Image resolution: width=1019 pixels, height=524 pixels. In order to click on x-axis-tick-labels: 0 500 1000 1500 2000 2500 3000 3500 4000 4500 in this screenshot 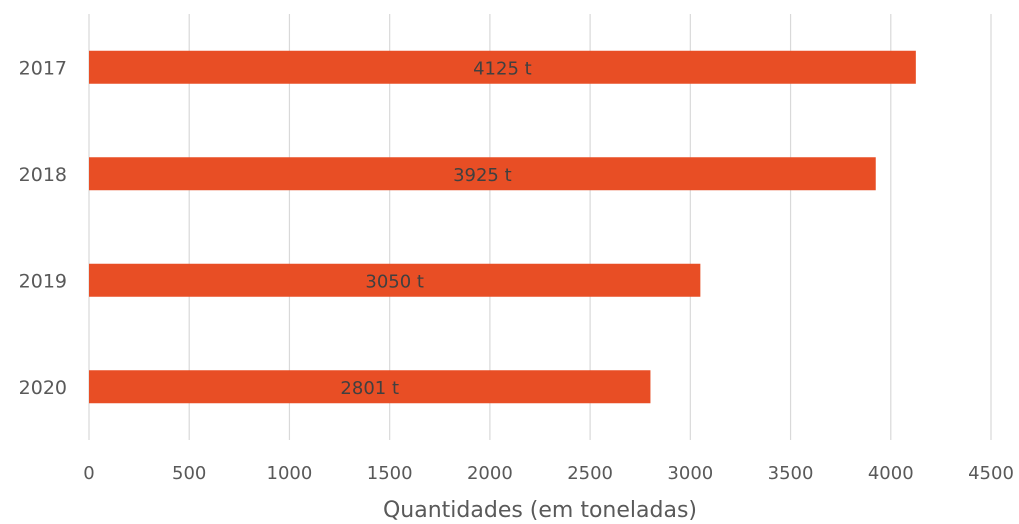, I will do `click(548, 473)`.